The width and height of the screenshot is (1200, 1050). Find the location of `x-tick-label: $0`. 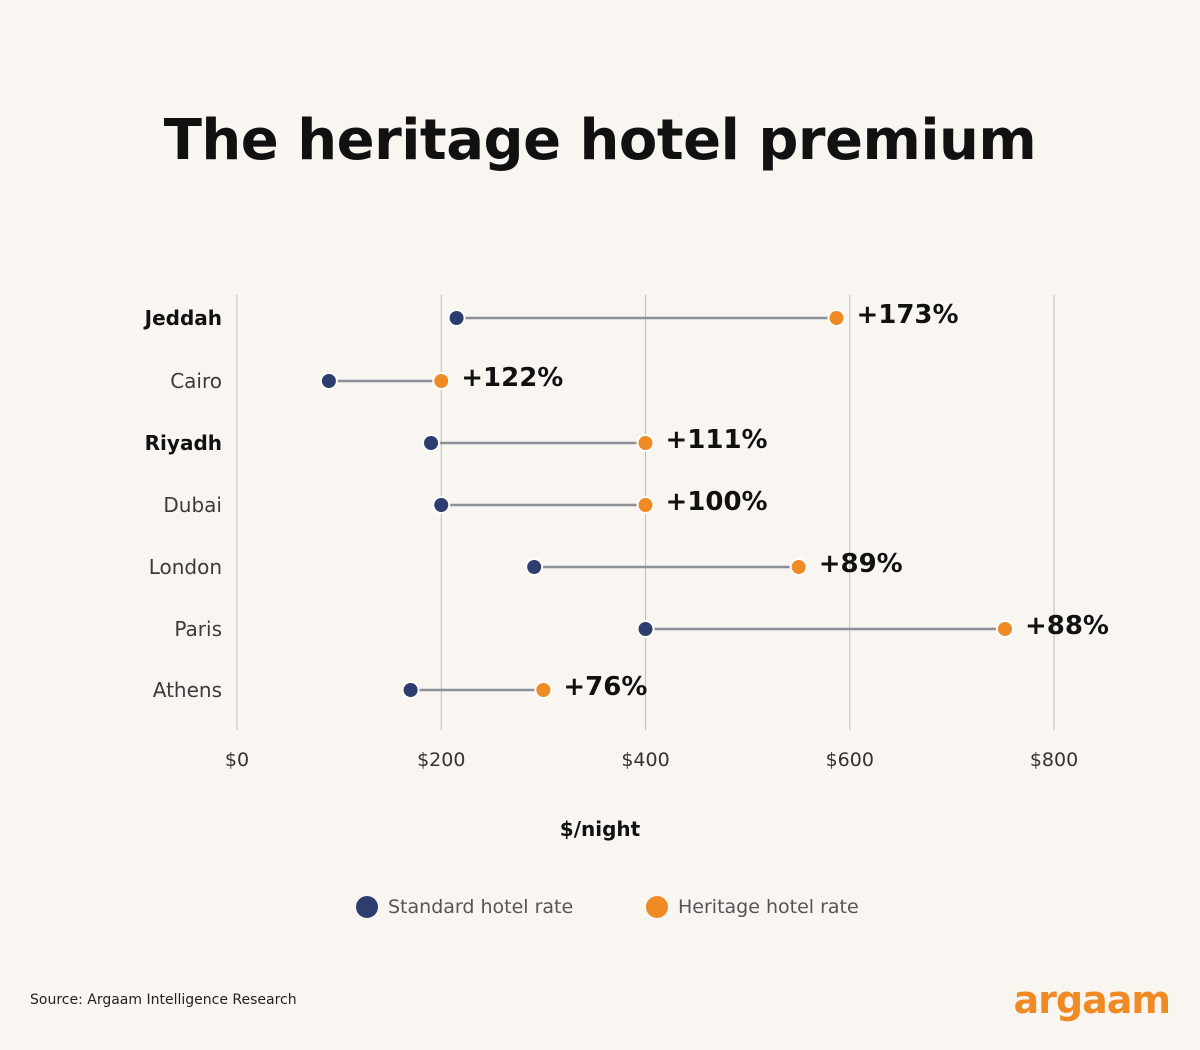

x-tick-label: $0 is located at coordinates (237, 760).